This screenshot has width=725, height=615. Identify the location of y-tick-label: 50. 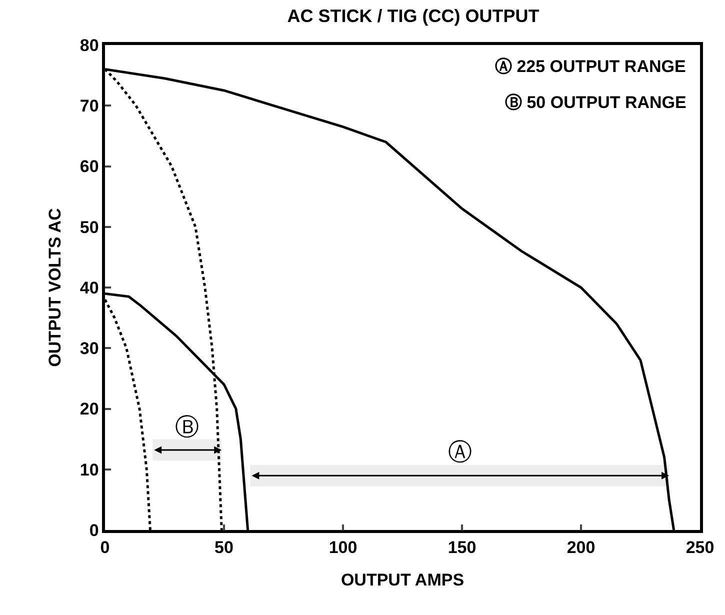
(89, 227).